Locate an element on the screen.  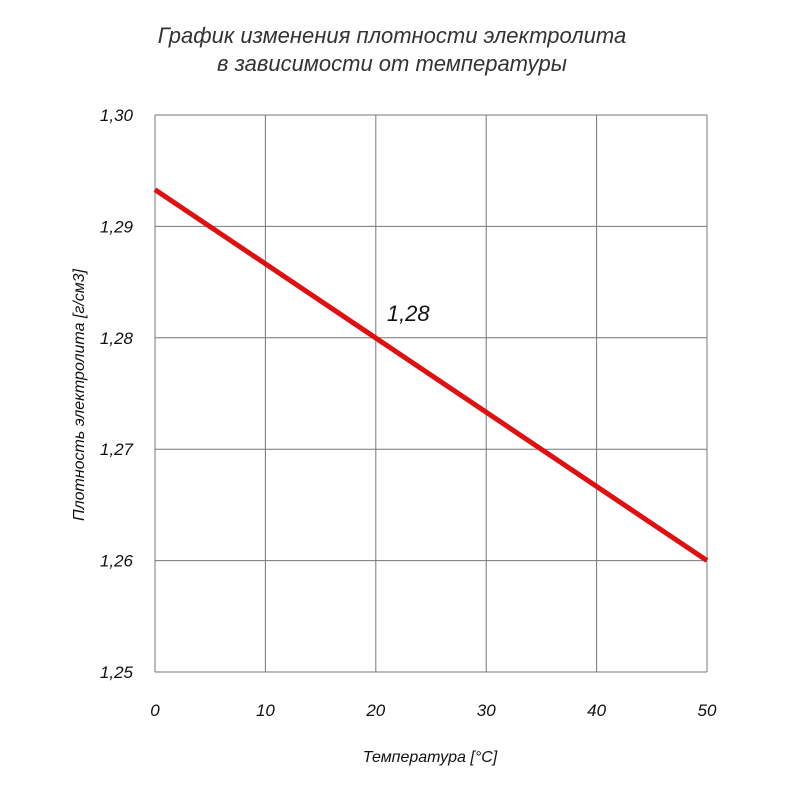
chart-title-line-1: График изменения плотности электролита is located at coordinates (392, 35).